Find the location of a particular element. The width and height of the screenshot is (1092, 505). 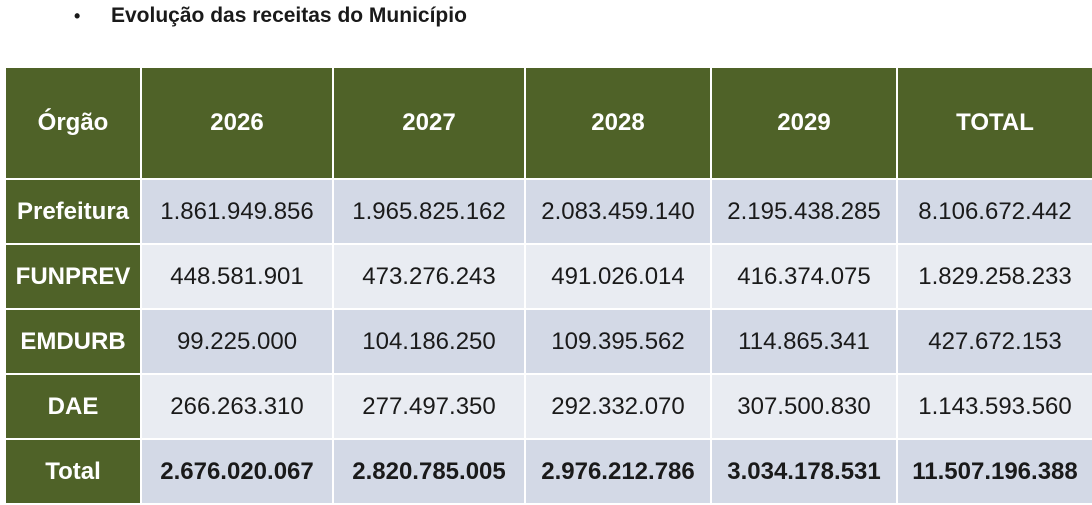

table-cell: 2.195.438.285 is located at coordinates (804, 211).